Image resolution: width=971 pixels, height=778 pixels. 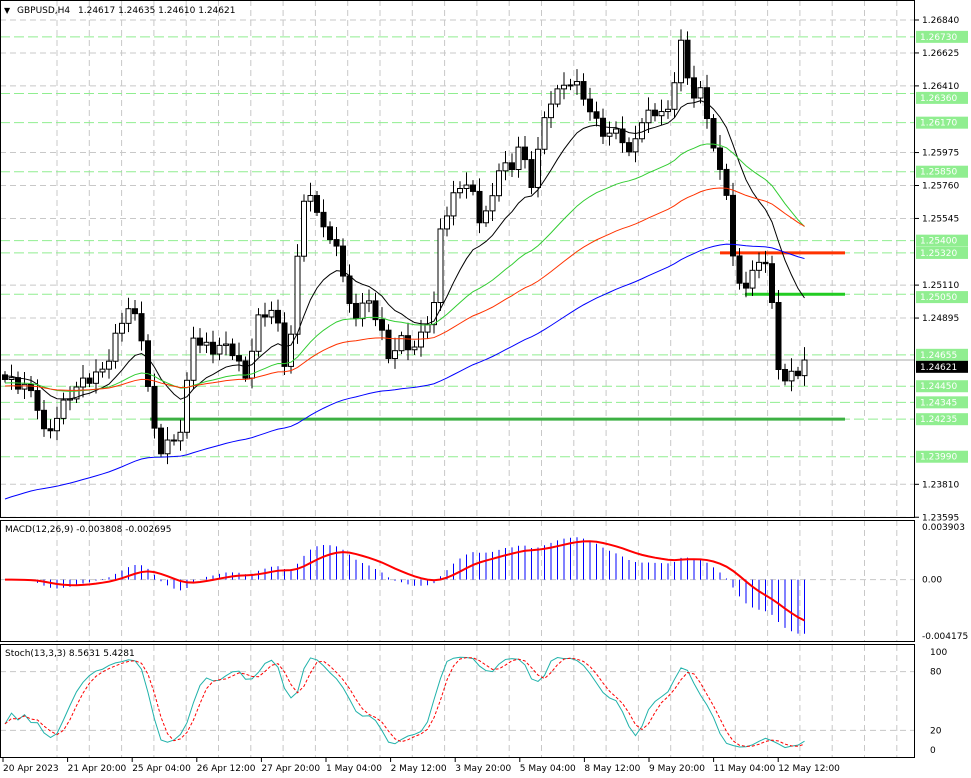 I want to click on level-label: 1.24235, so click(x=938, y=420).